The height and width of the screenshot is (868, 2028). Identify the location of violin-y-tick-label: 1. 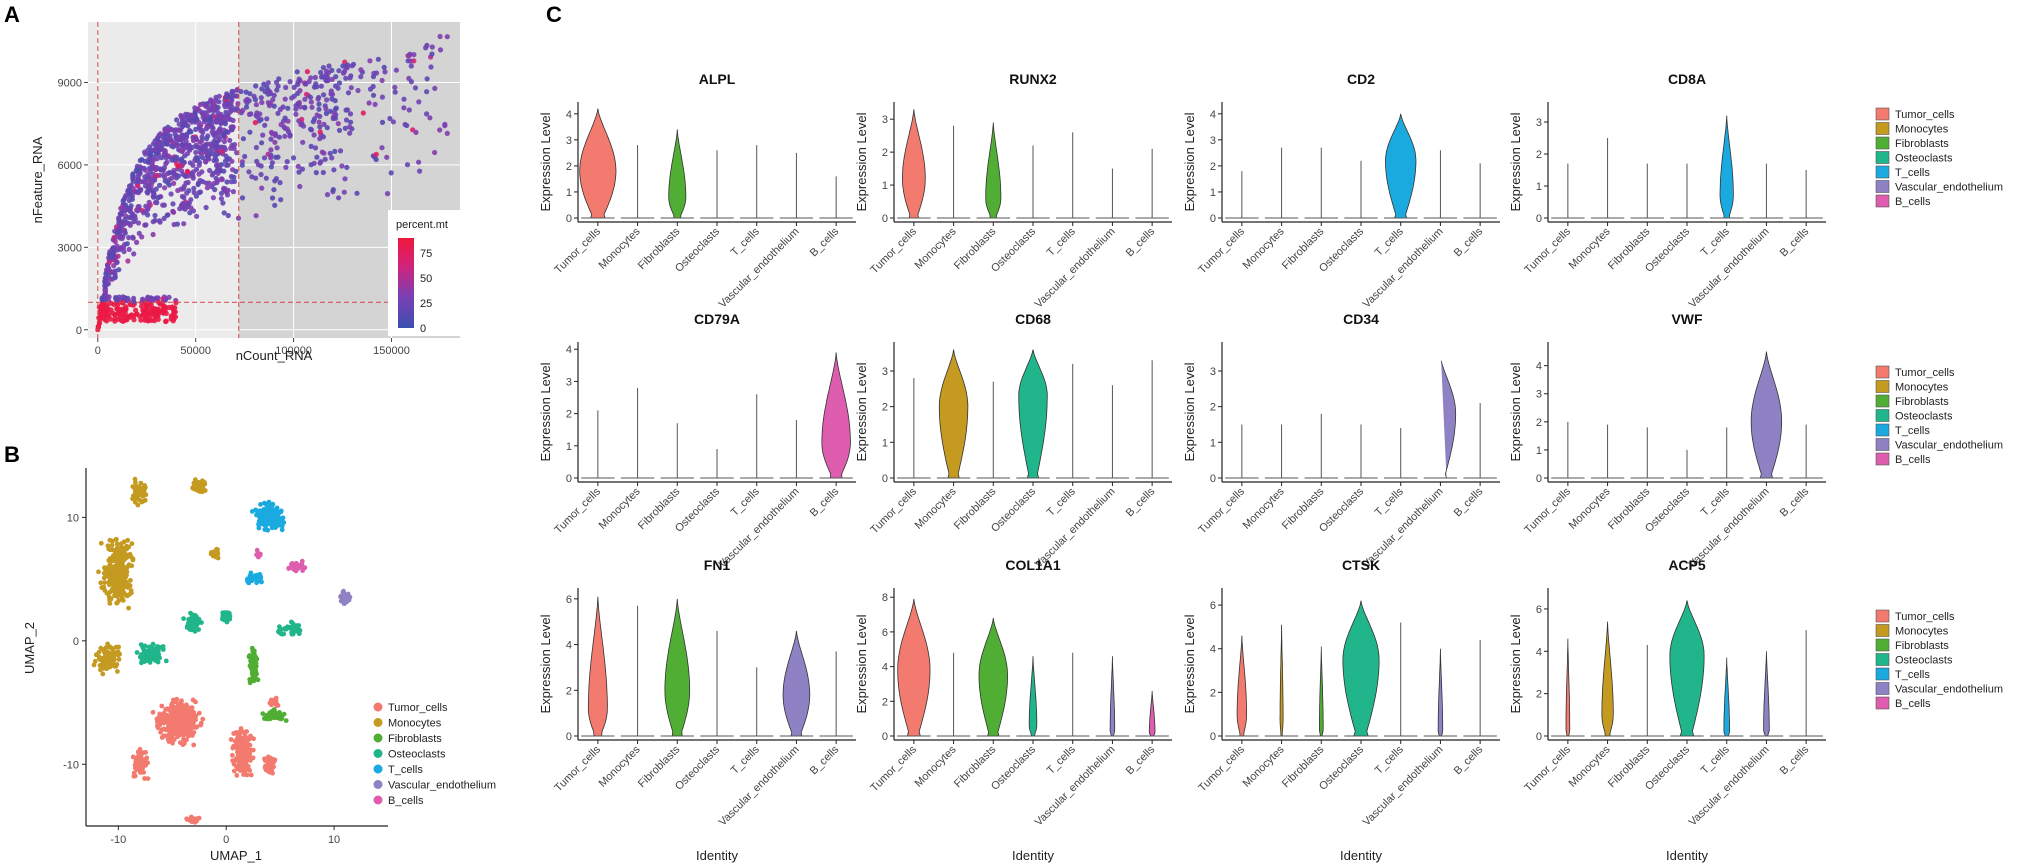
(885, 186).